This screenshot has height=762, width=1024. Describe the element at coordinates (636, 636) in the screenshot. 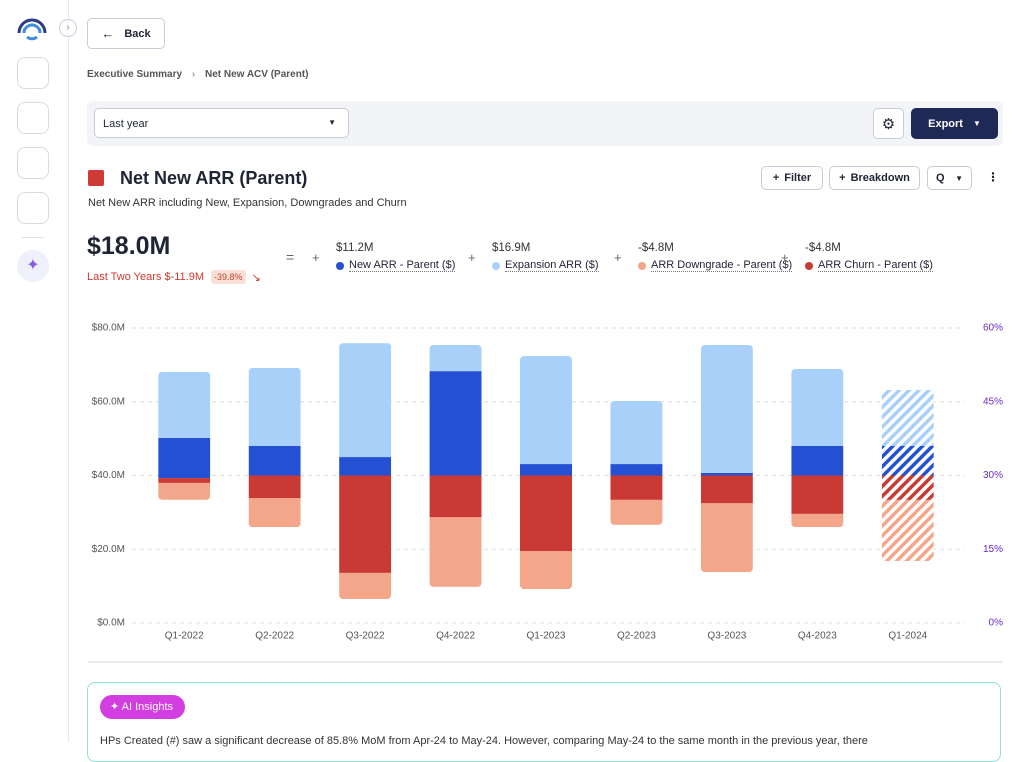

I see `x-tick-label: Q2-2023` at that location.